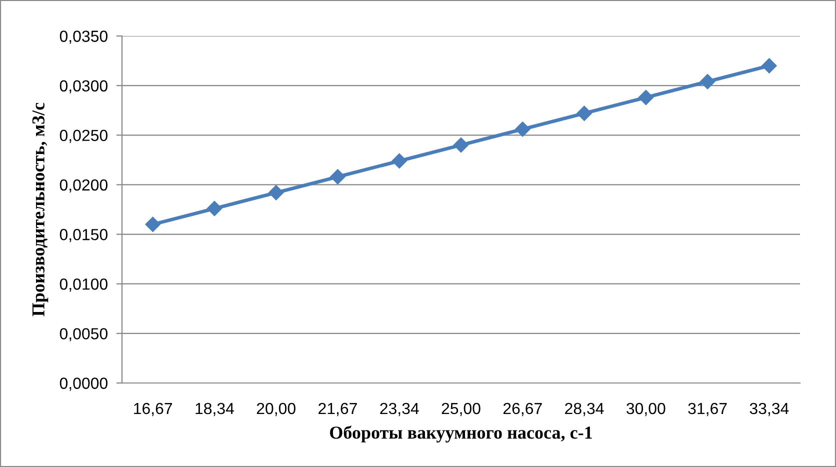  Describe the element at coordinates (84, 136) in the screenshot. I see `y-tick-label: 0,0250` at that location.